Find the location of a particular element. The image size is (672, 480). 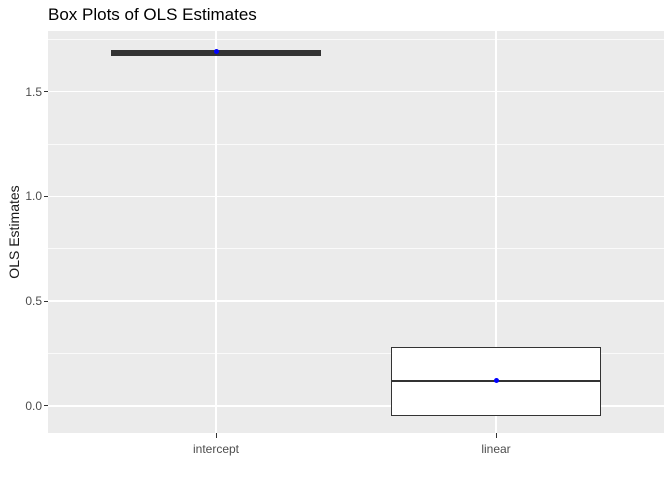

y-tick-label: 0.5 is located at coordinates (33, 301).